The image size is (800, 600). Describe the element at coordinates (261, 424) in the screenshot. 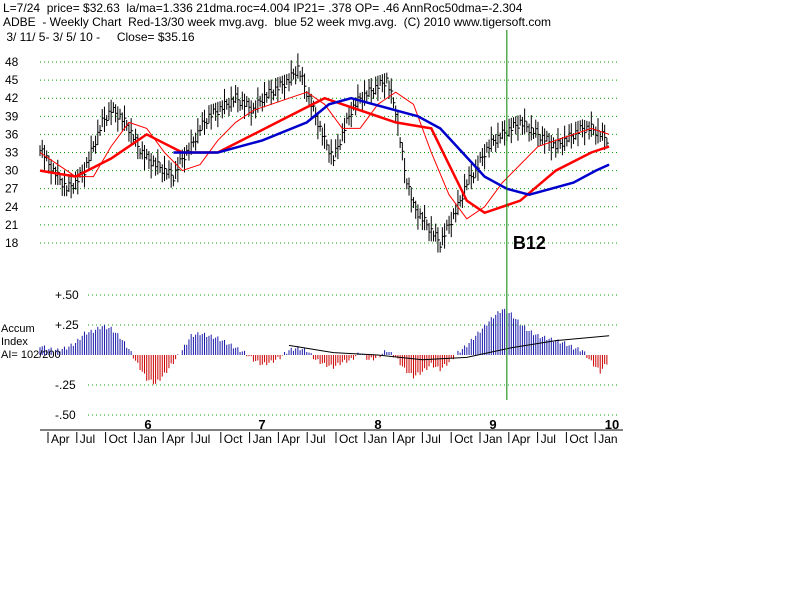

I see `year-label: 7` at that location.